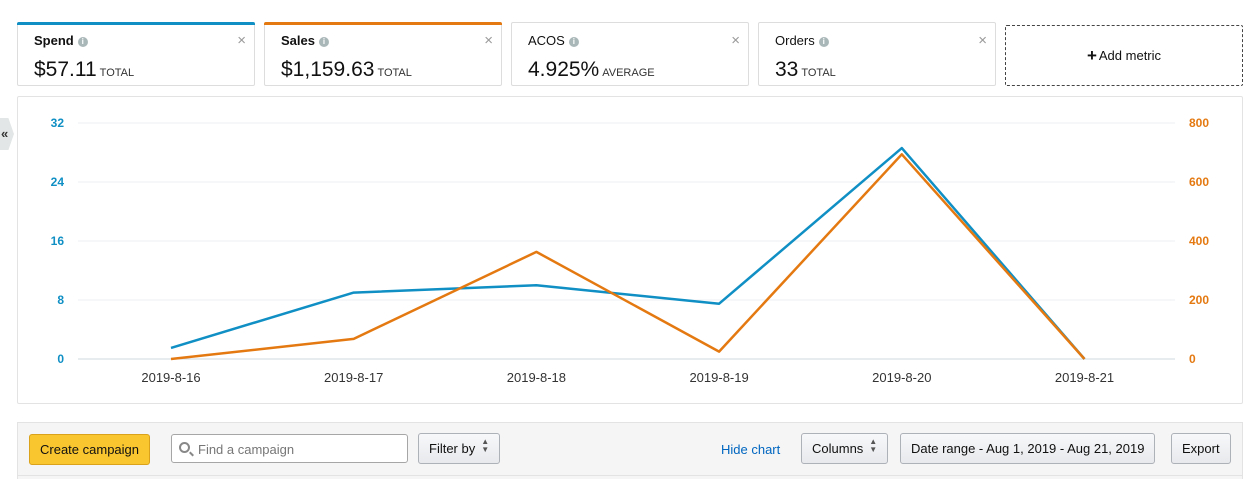  I want to click on campaign-search, so click(289, 448).